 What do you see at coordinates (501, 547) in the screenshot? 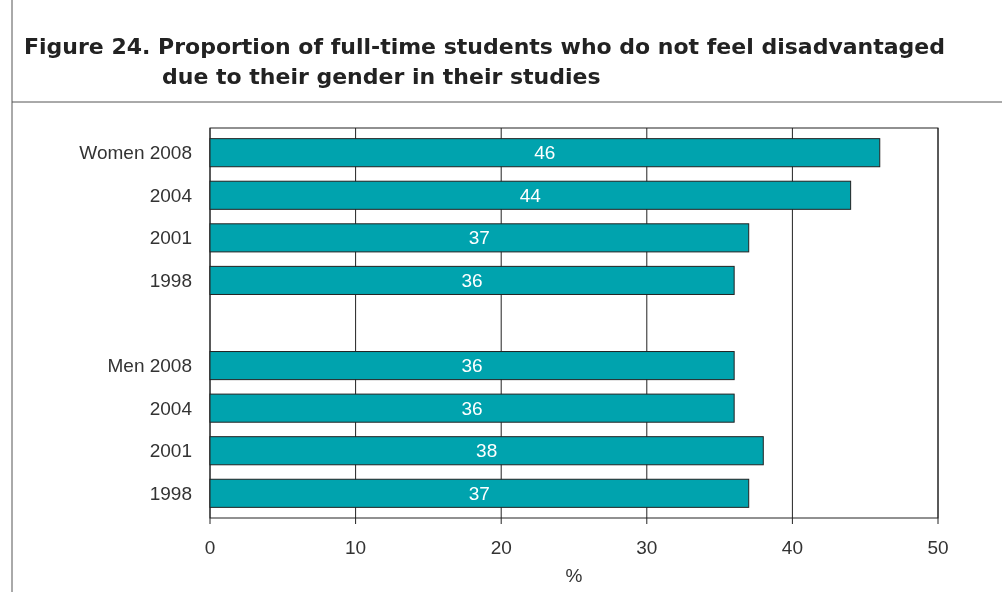
I see `x-tick-label: 20` at bounding box center [501, 547].